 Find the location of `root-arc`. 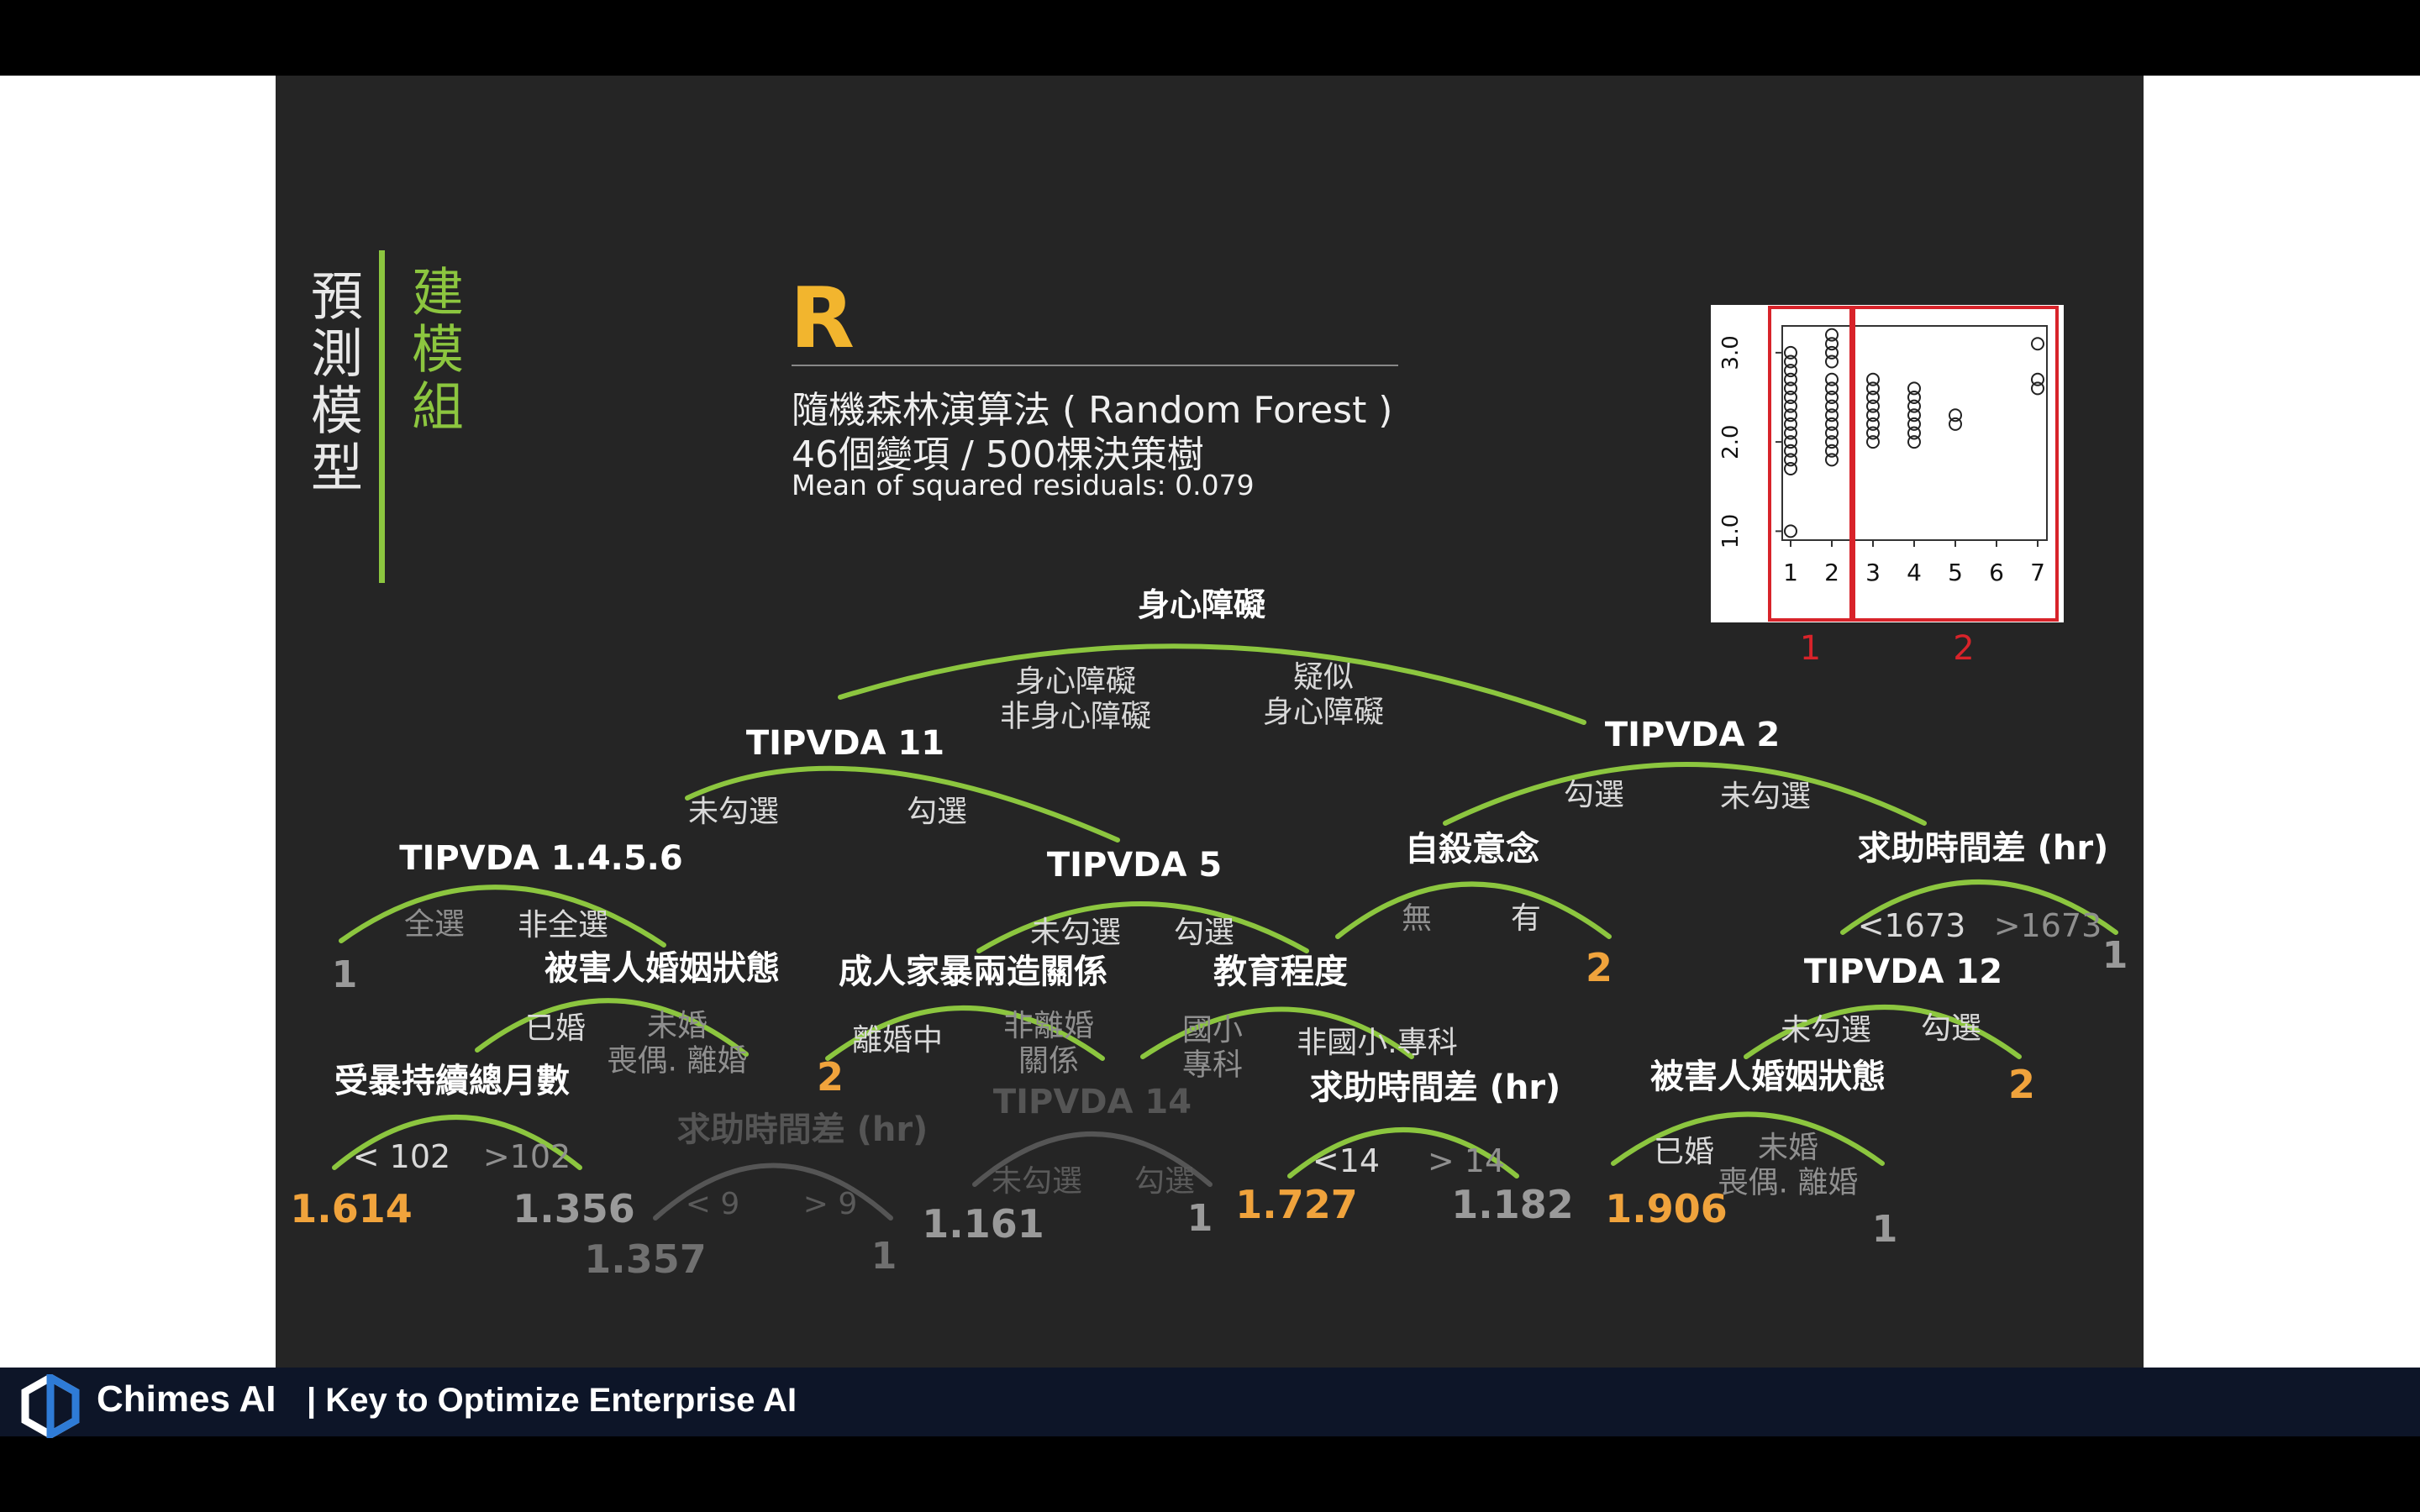

root-arc is located at coordinates (1212, 684).